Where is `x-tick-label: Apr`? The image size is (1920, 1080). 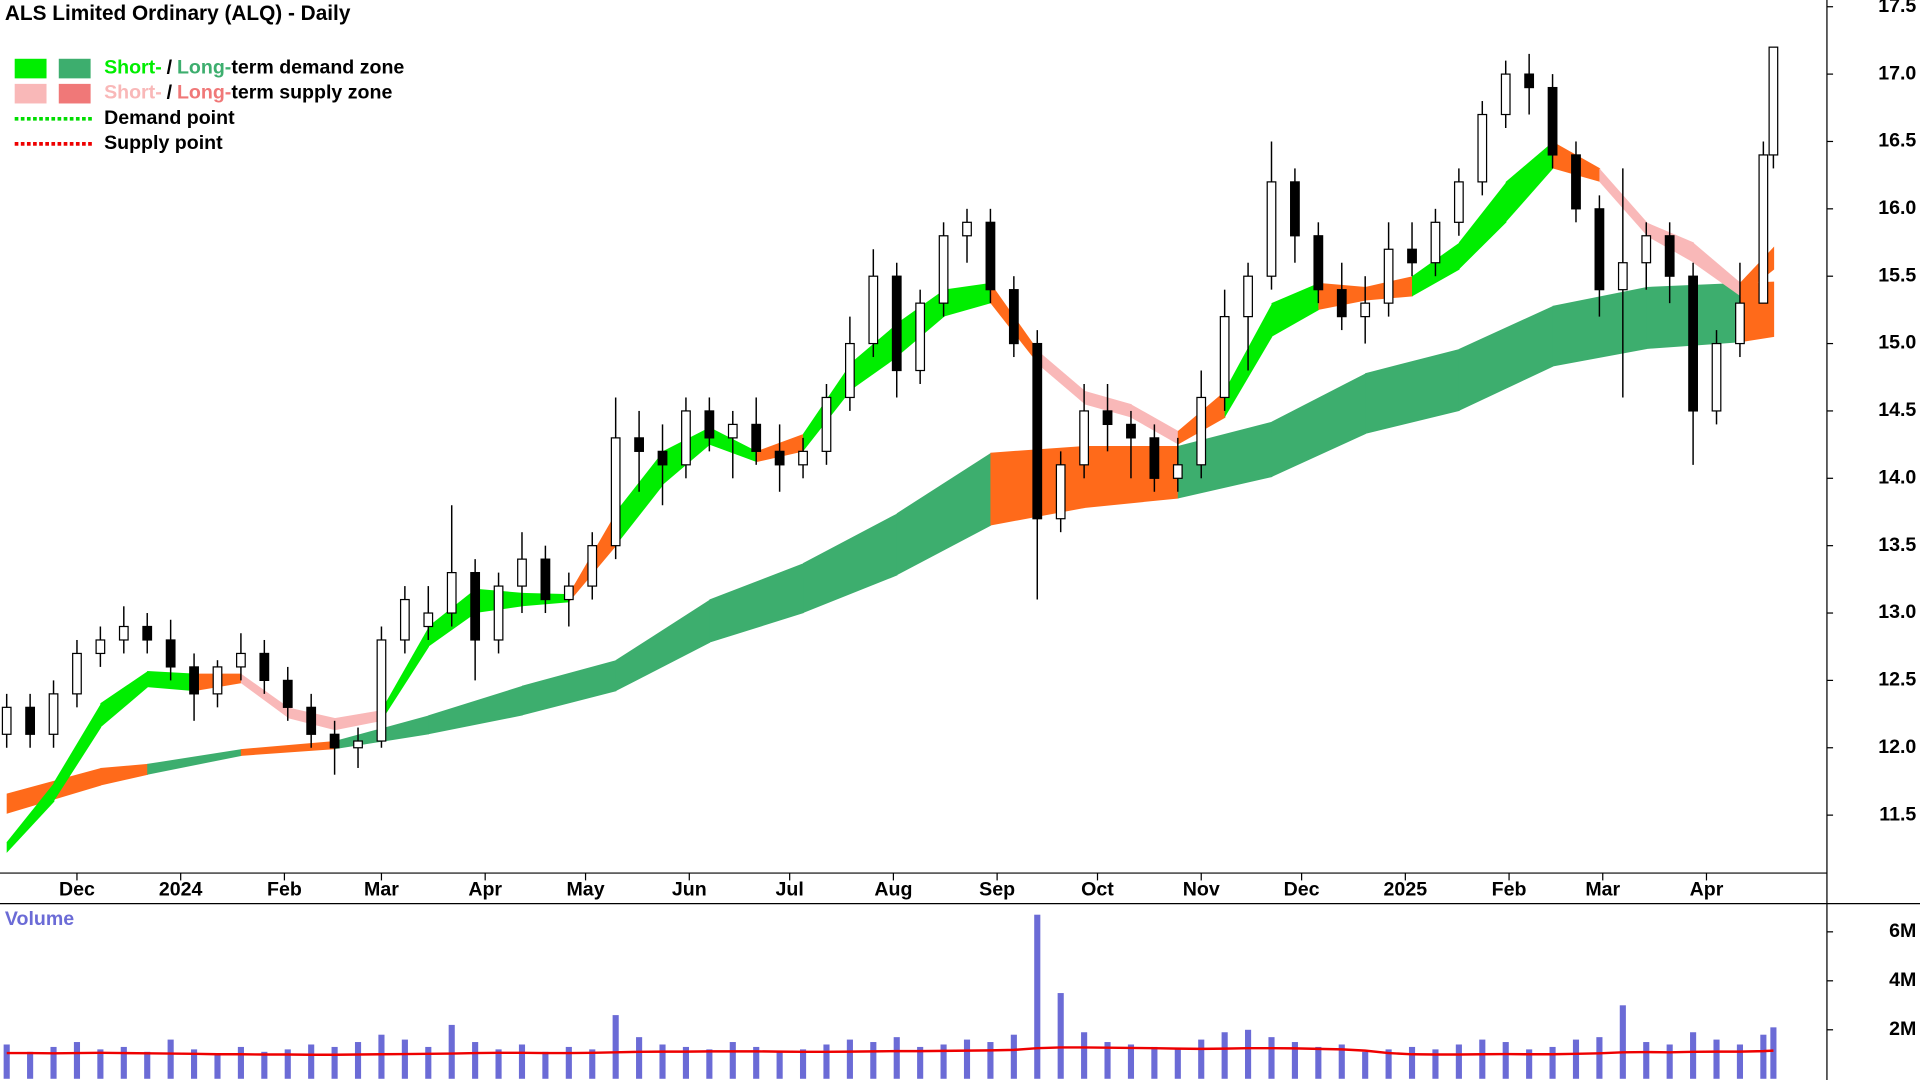
x-tick-label: Apr is located at coordinates (1707, 889).